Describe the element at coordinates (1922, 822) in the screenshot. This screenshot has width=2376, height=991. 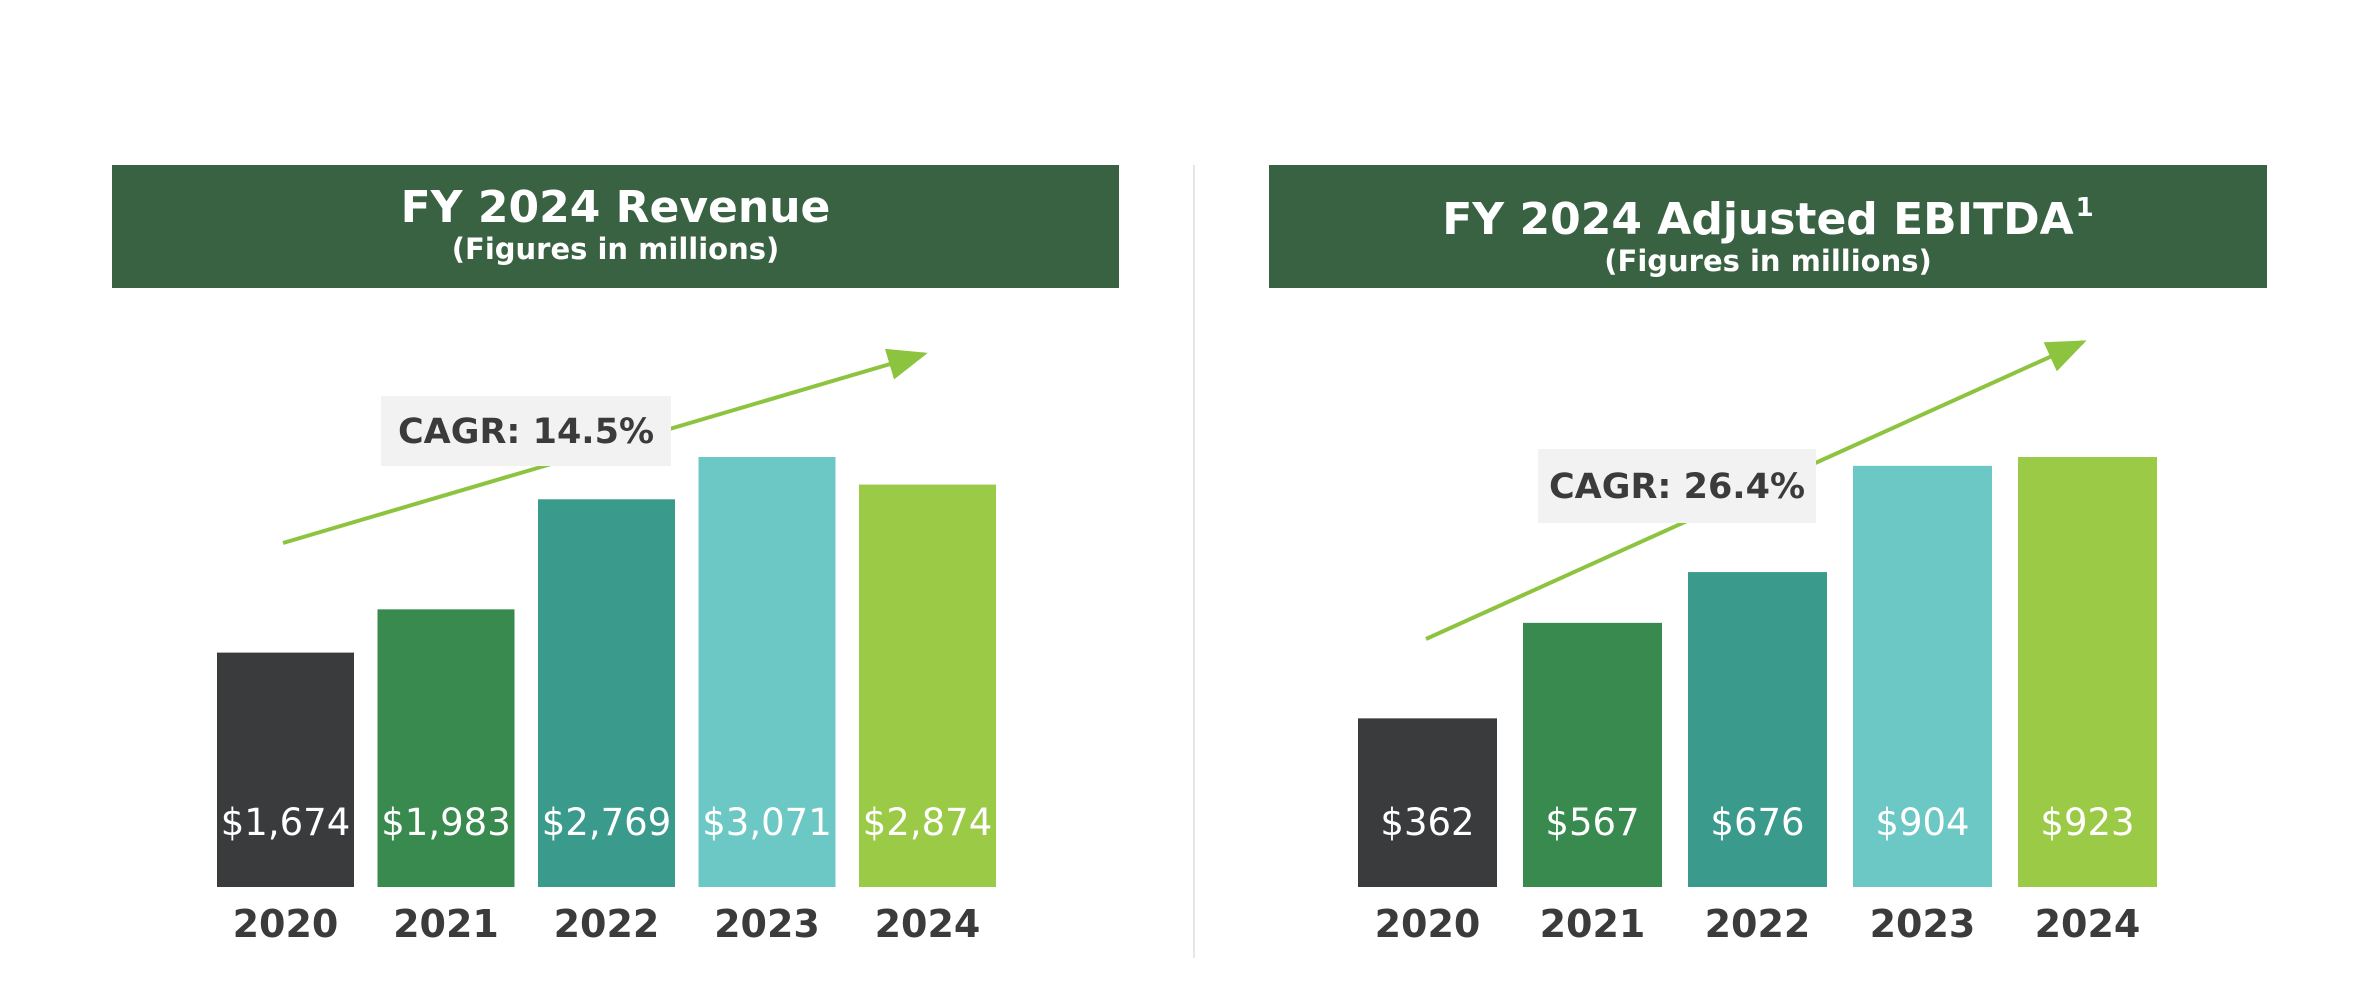
I see `data-label-2023: $904` at that location.